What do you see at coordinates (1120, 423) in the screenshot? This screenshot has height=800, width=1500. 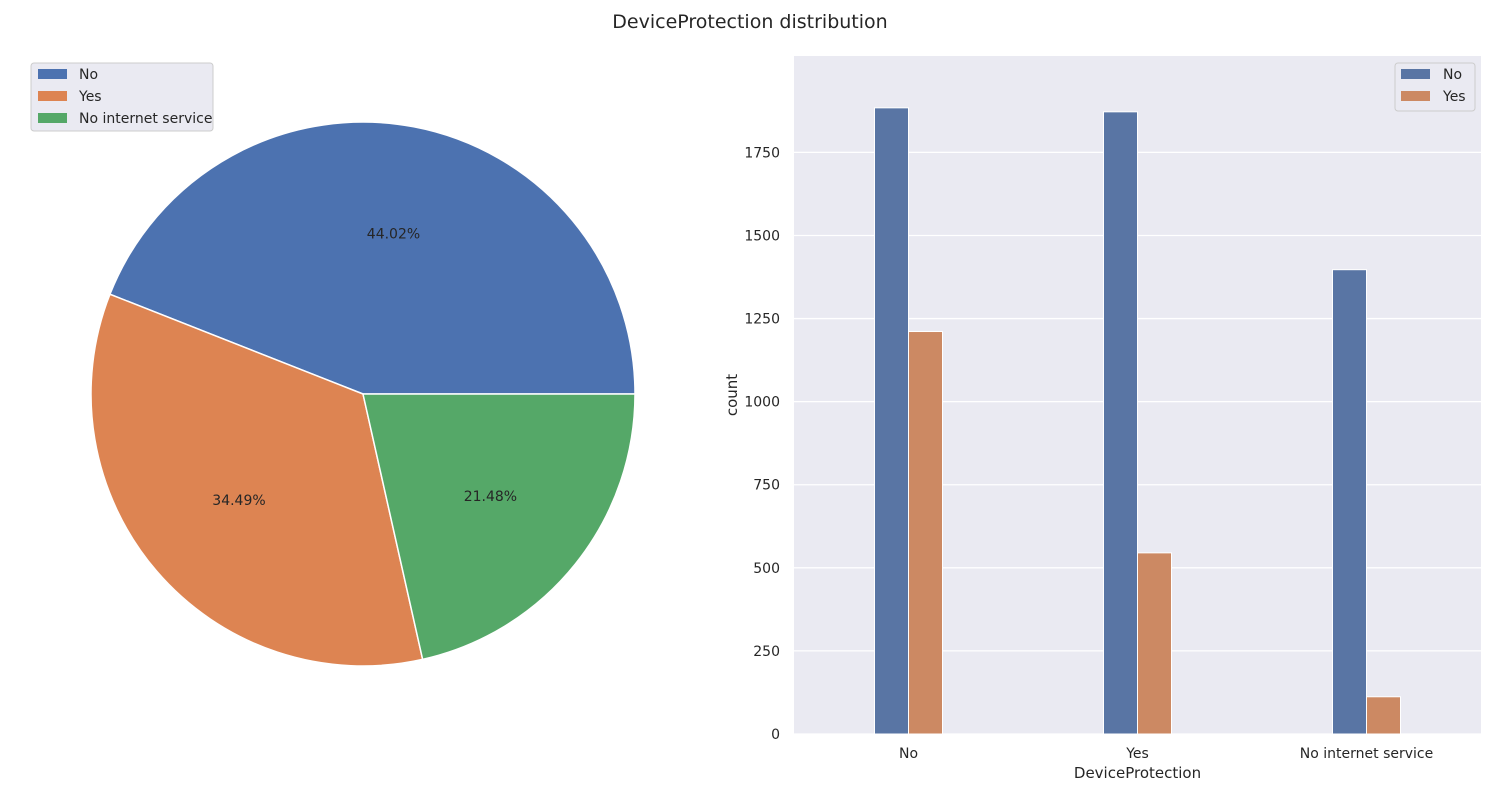 I see `bar-yes-no` at bounding box center [1120, 423].